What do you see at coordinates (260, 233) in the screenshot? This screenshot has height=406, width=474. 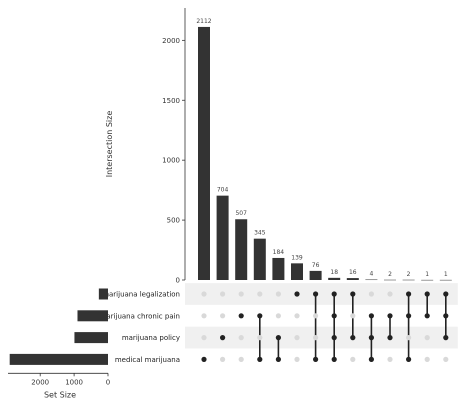 I see `intersection-bar-label: 345` at bounding box center [260, 233].